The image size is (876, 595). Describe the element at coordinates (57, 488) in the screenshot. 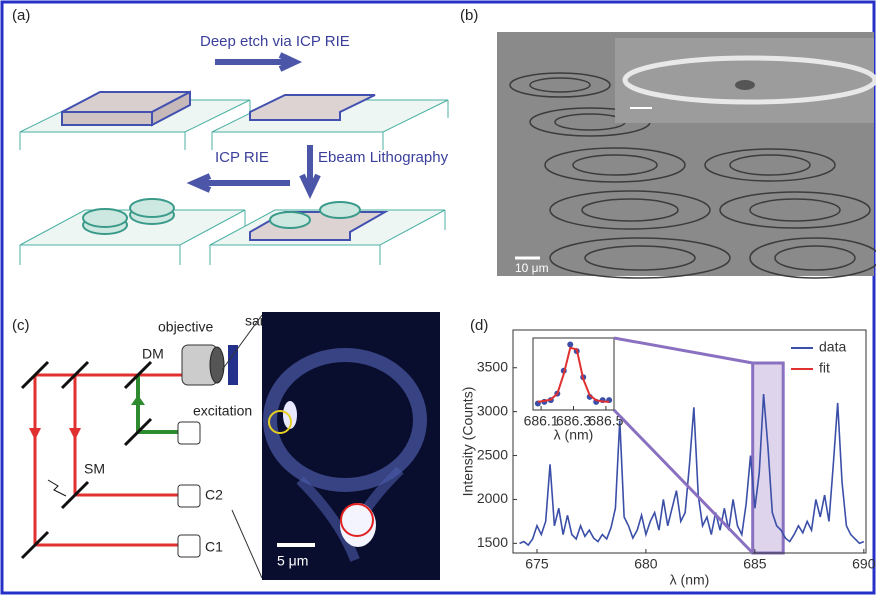

I see `flip` at that location.